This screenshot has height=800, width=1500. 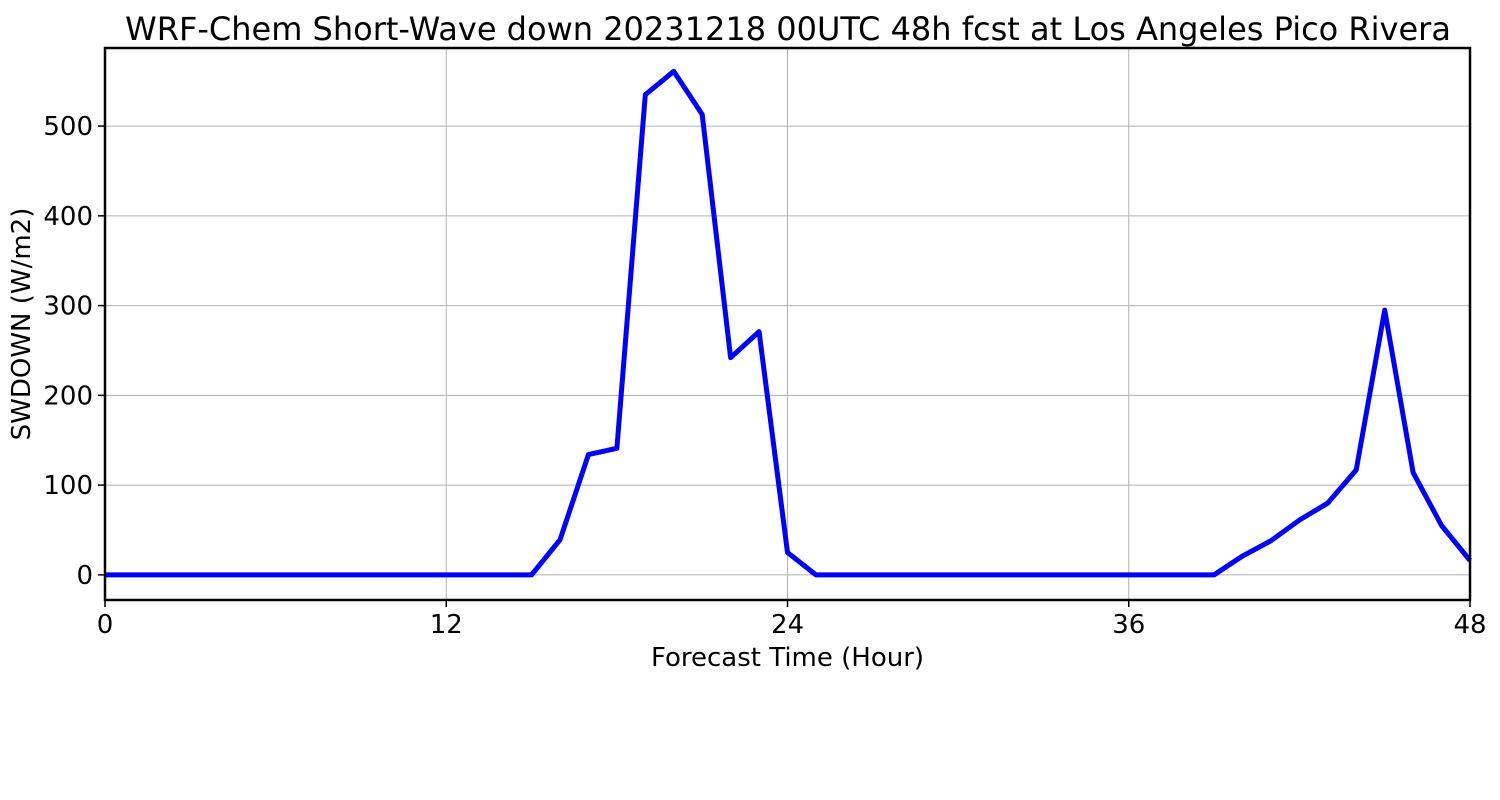 I want to click on x-tick-label: 36, so click(x=1128, y=625).